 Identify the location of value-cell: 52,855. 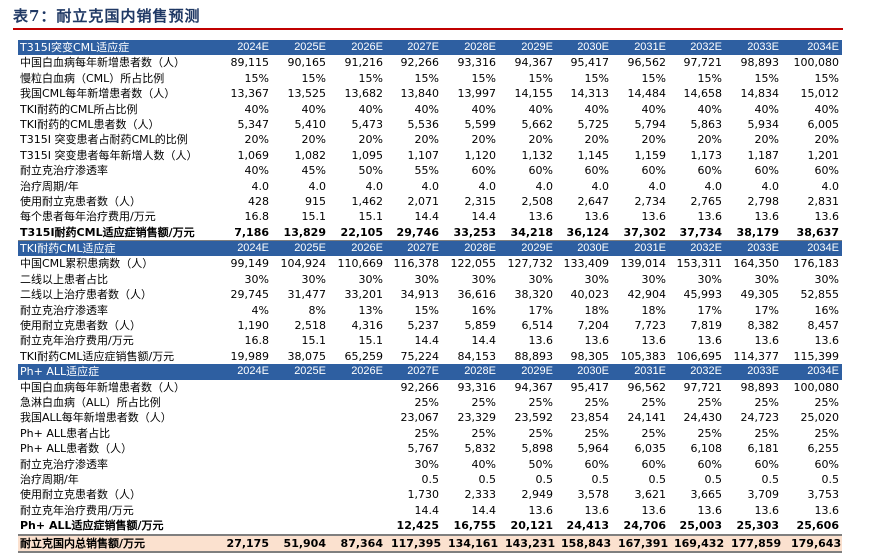
(820, 295).